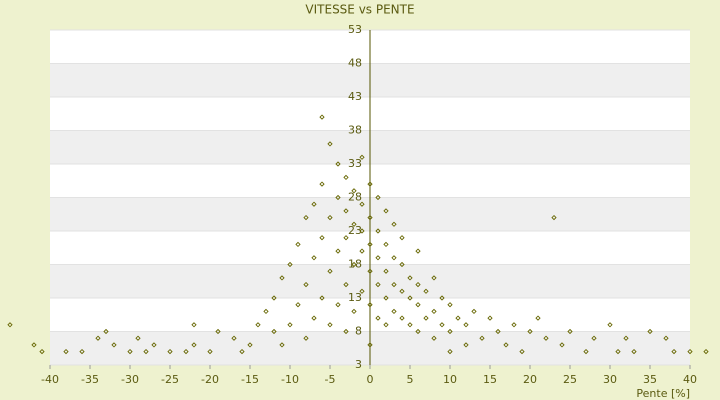 This screenshot has height=400, width=720. What do you see at coordinates (355, 297) in the screenshot?
I see `y-tick-label: 13` at bounding box center [355, 297].